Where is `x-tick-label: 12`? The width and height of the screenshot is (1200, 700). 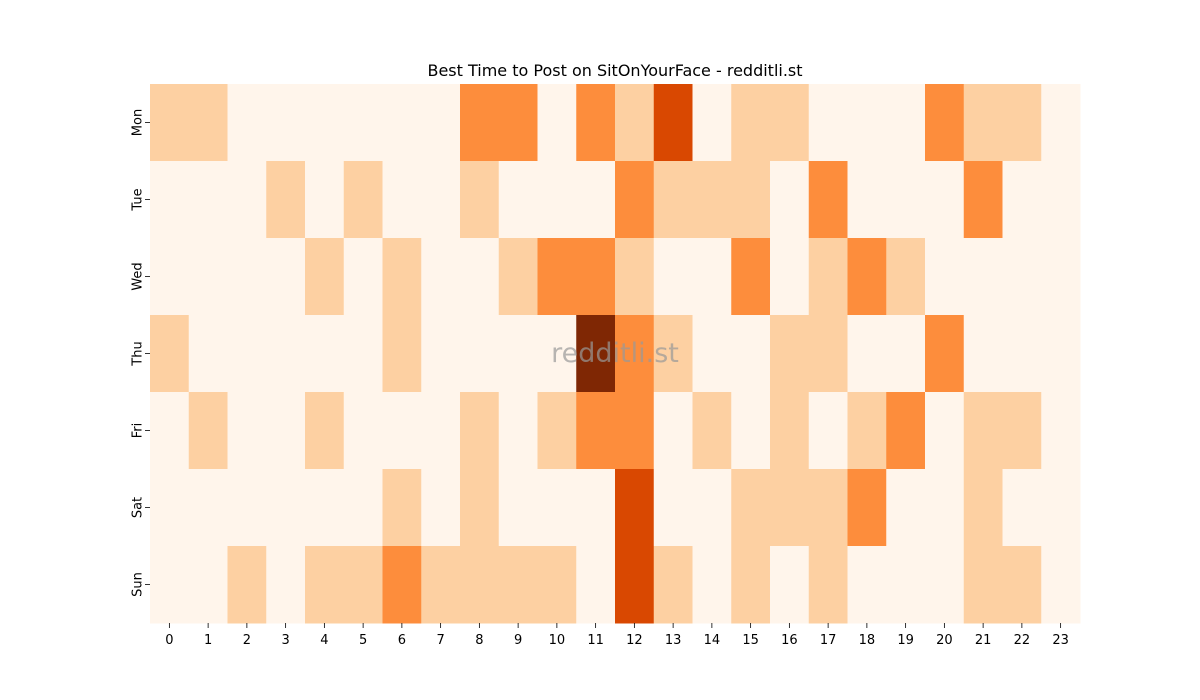
x-tick-label: 12 is located at coordinates (634, 640).